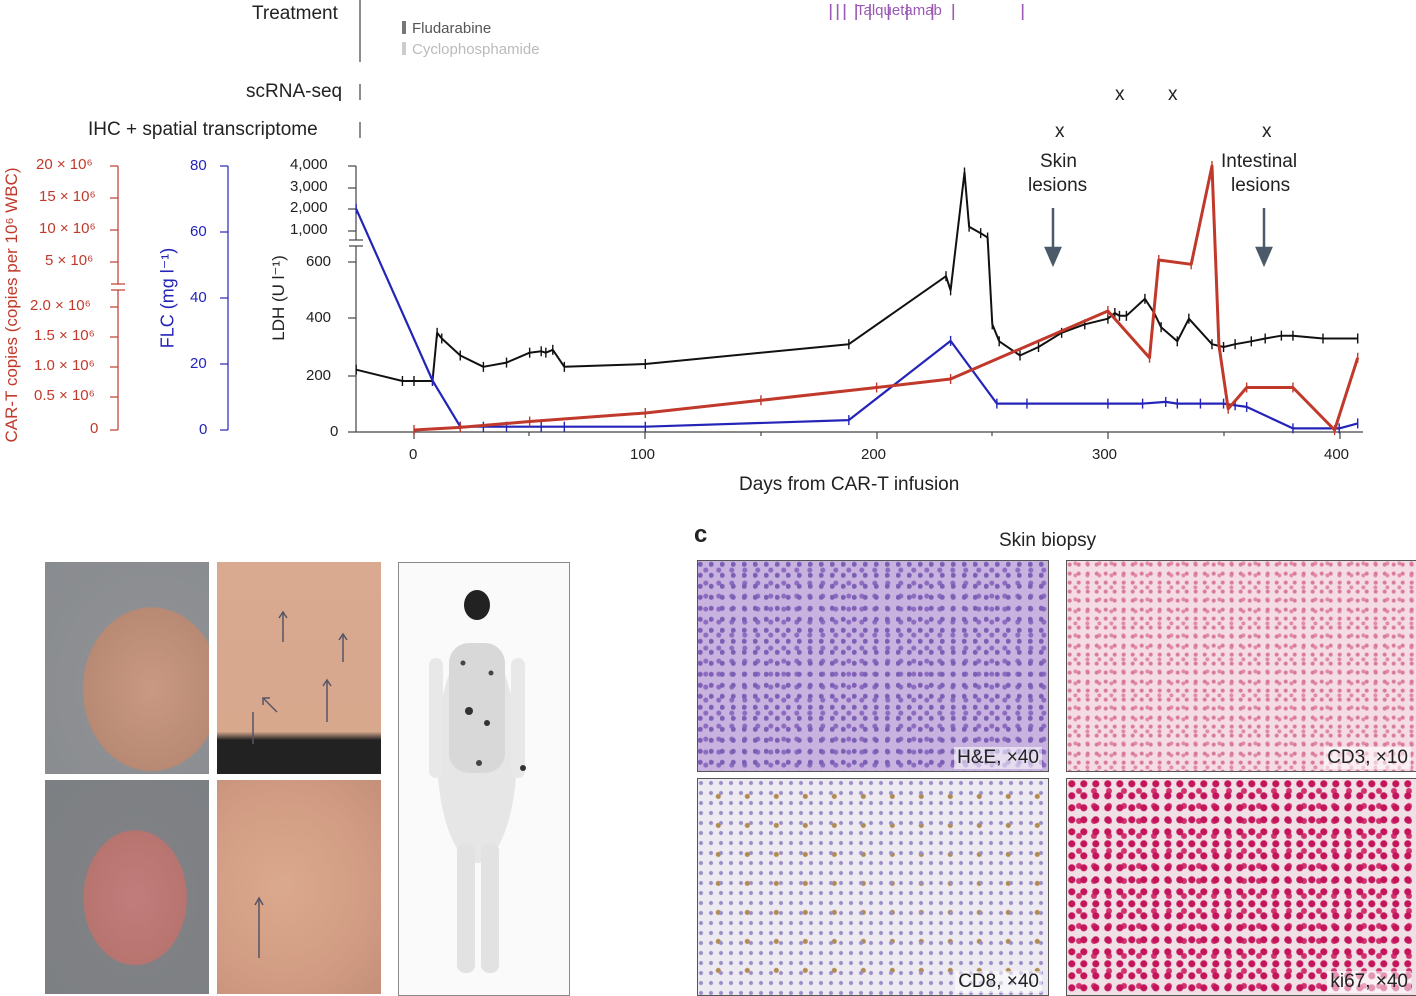 This screenshot has width=1416, height=996. I want to click on legend-fludarabine: Fludarabine, so click(446, 28).